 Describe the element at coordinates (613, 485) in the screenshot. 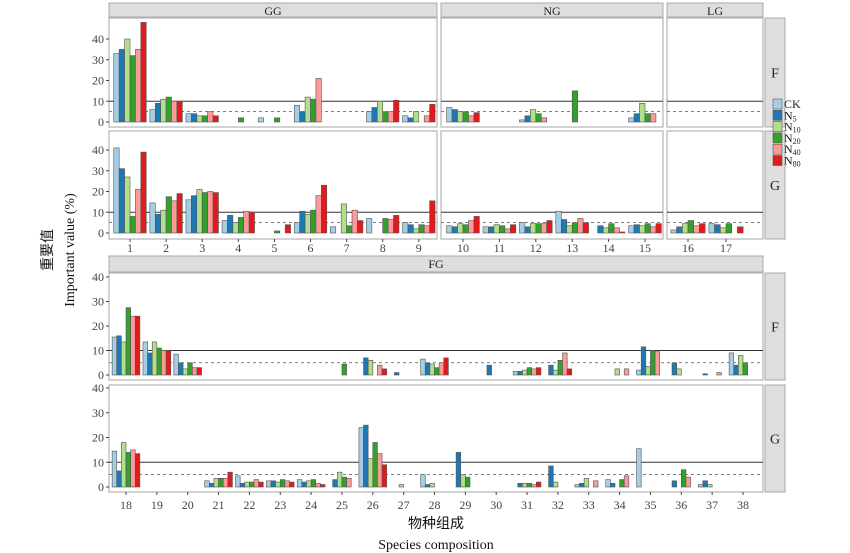

I see `bar-34-N5-G` at that location.